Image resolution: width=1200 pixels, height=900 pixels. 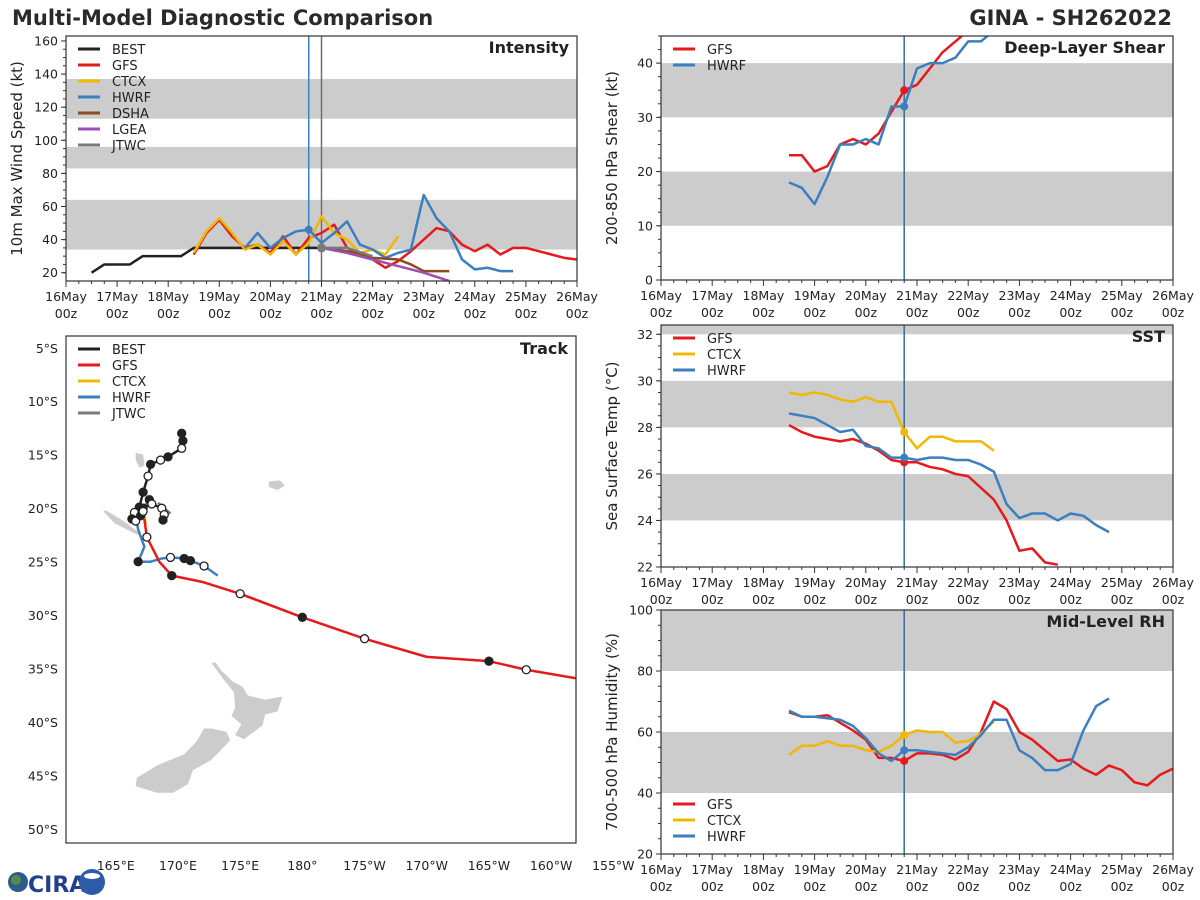 I want to click on y-axis-label: 700-500 hPa Humidity (%), so click(x=612, y=732).